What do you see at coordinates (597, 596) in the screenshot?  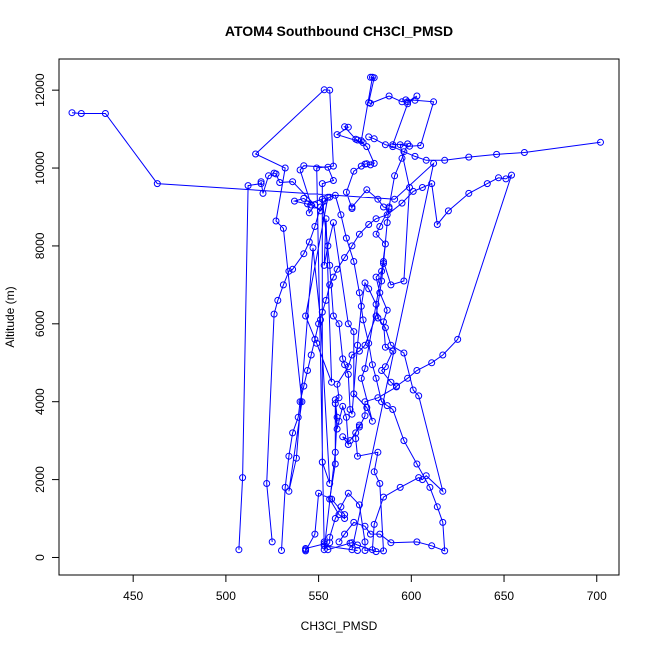 I see `x-tick-label: 700` at bounding box center [597, 596].